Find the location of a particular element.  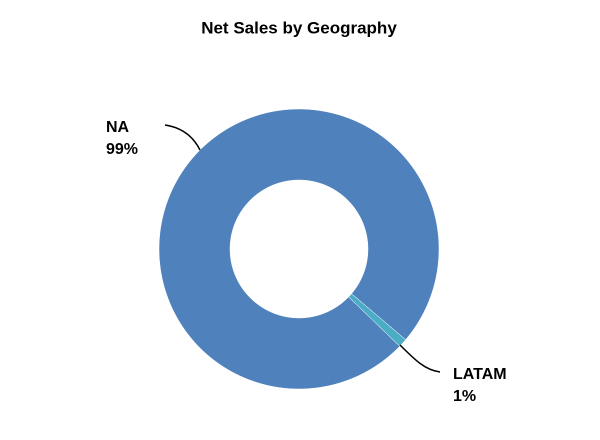

value-label: 1% is located at coordinates (464, 396).